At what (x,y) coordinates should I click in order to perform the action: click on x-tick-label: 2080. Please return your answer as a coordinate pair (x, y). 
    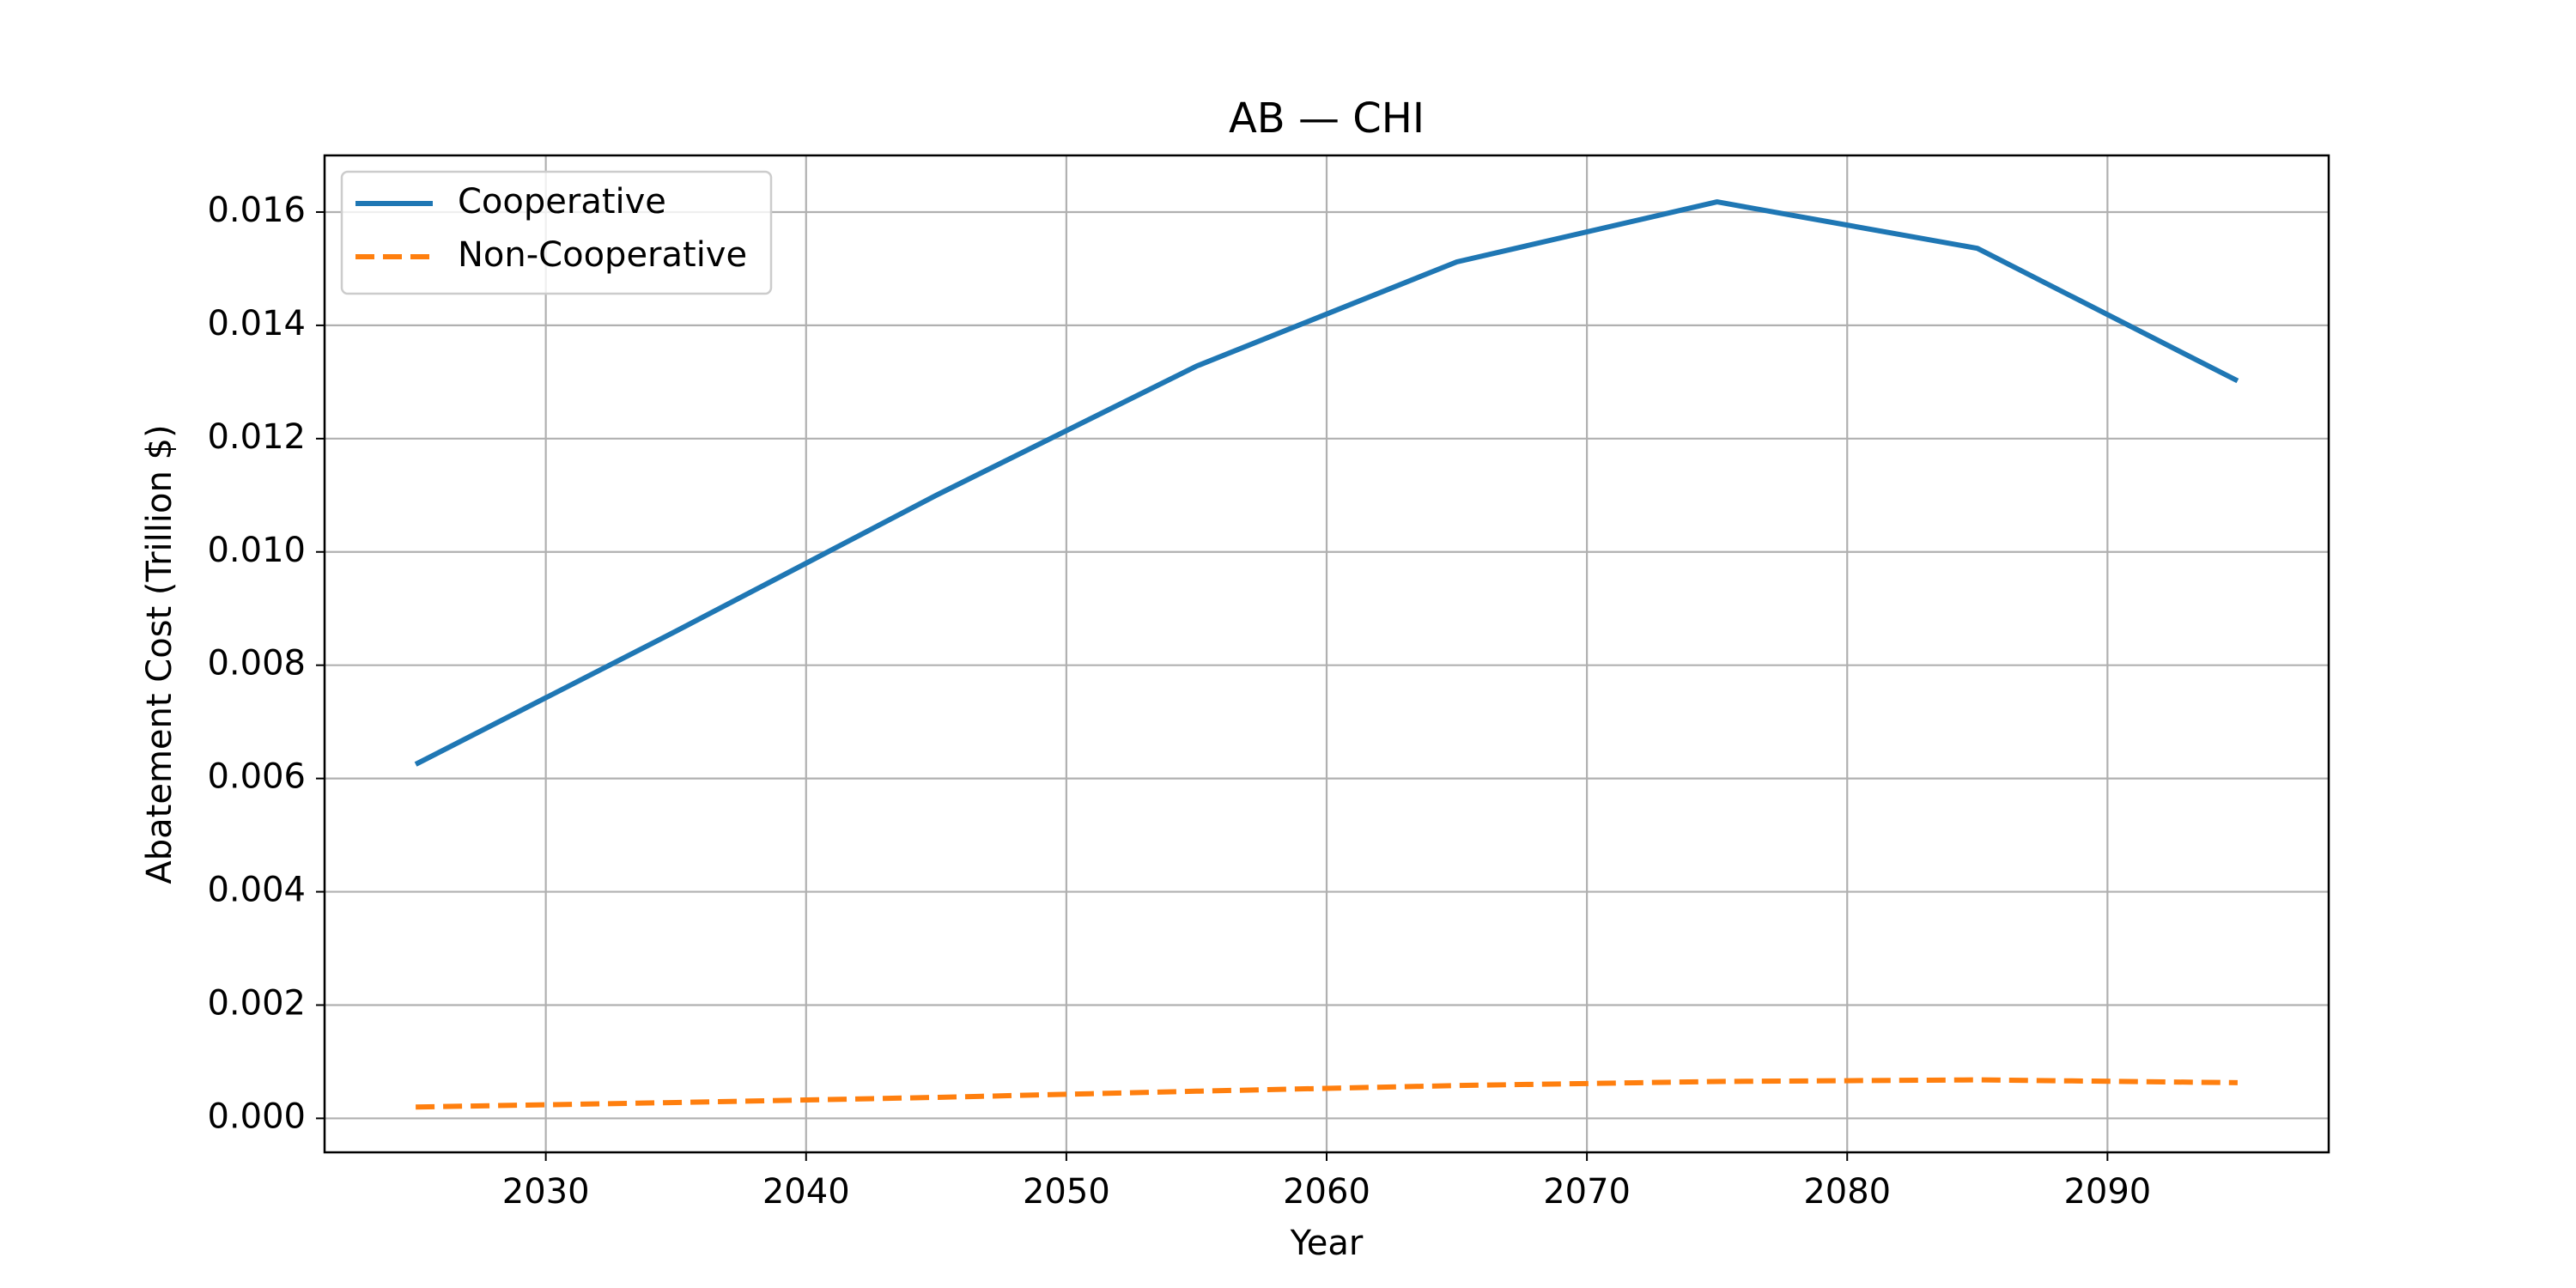
    Looking at the image, I should click on (1847, 1192).